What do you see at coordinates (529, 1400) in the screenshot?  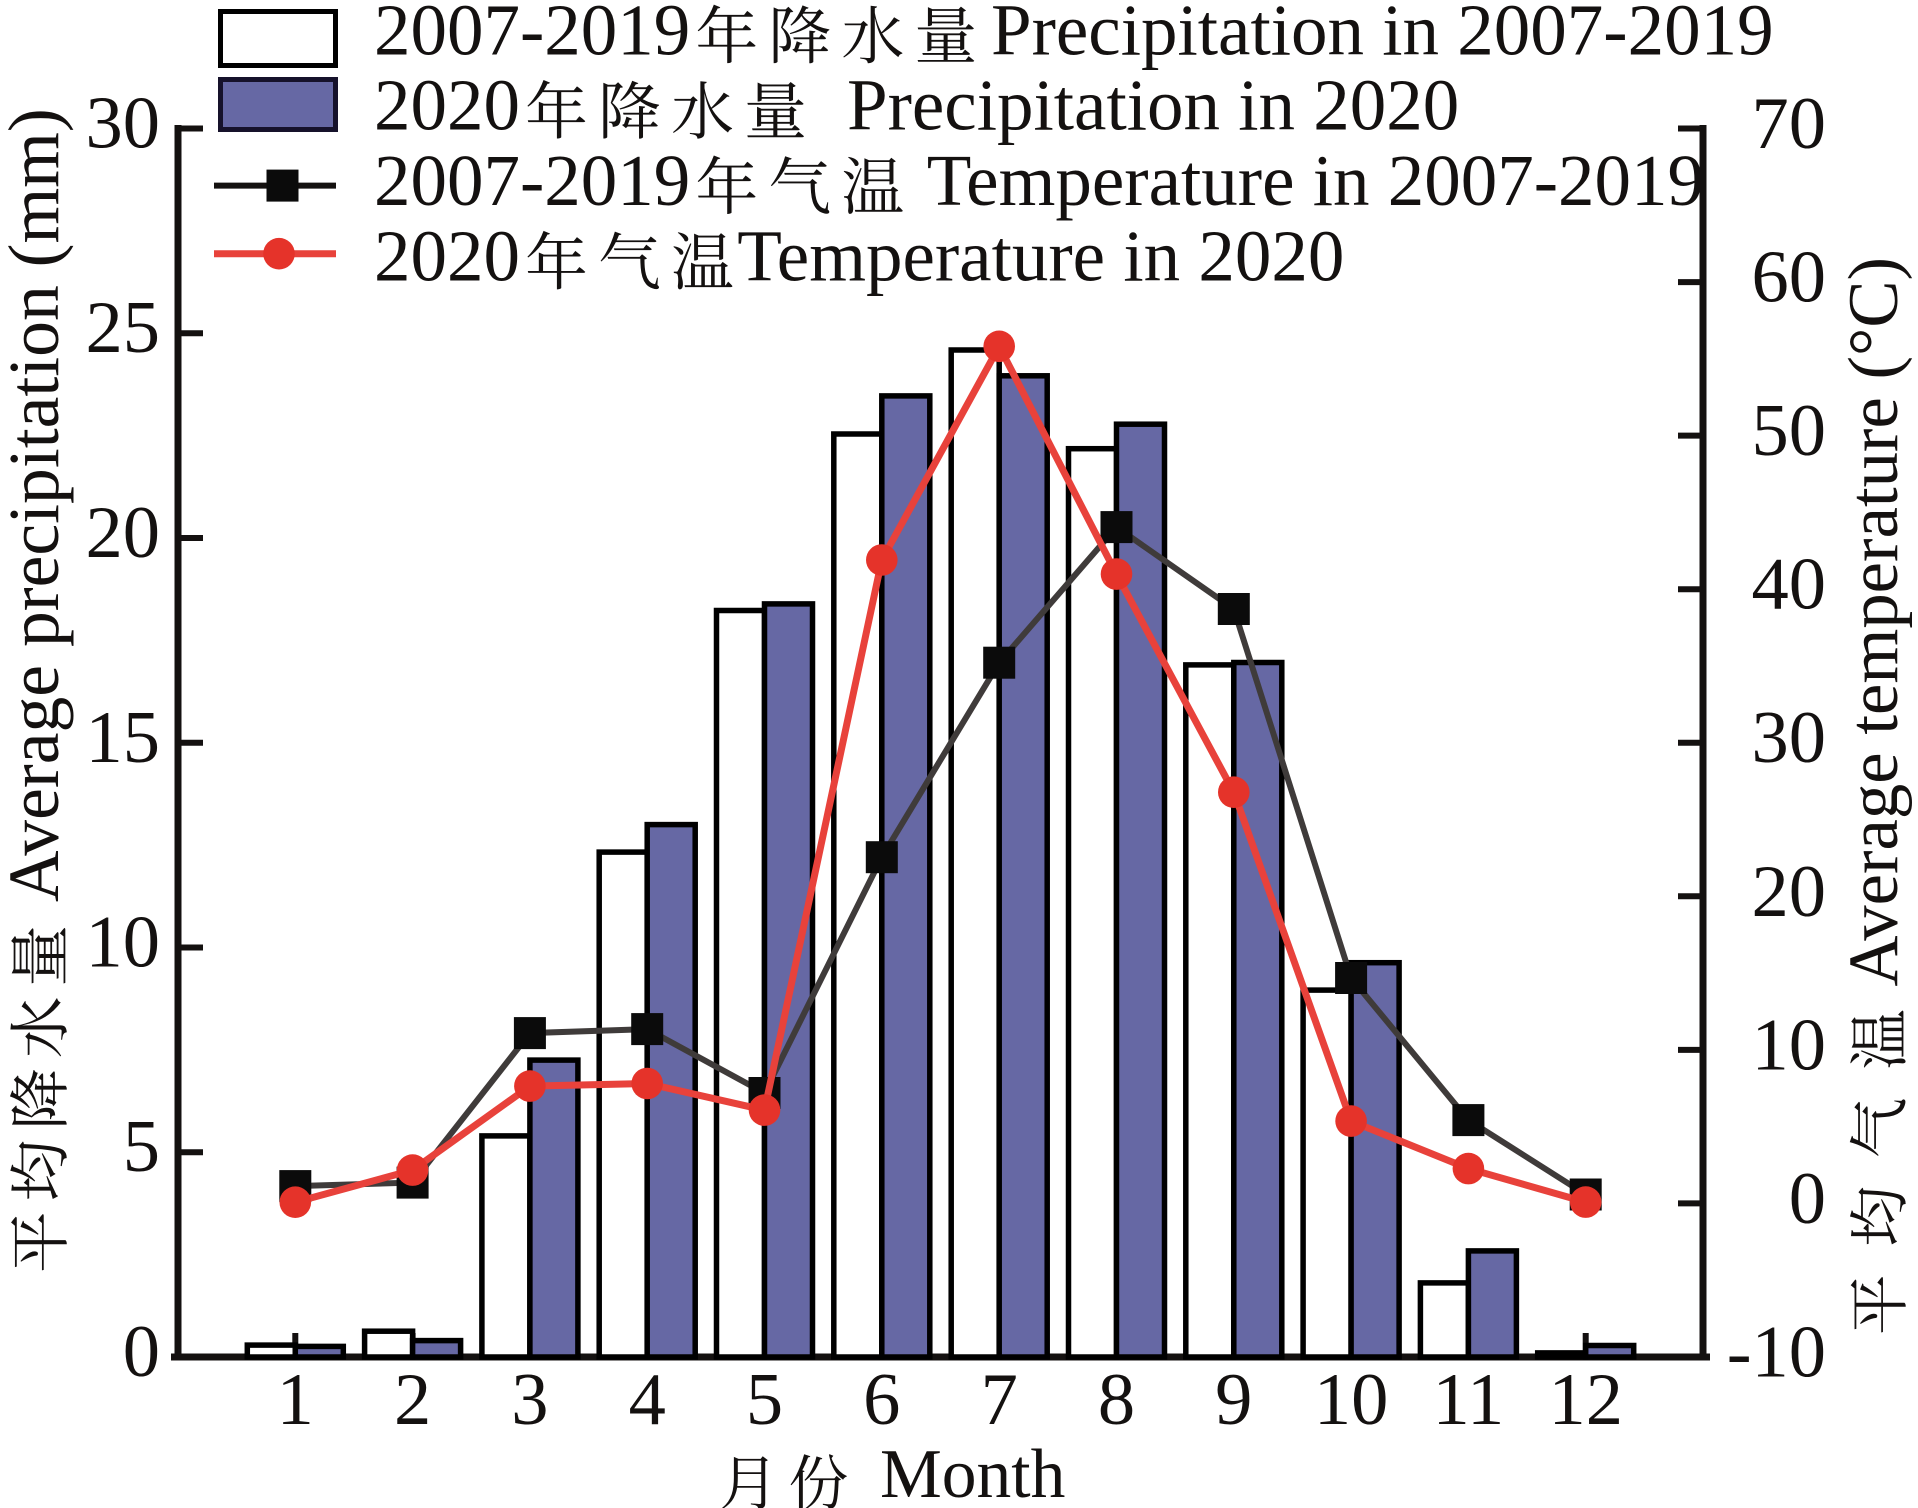 I see `svg-text: 3` at bounding box center [529, 1400].